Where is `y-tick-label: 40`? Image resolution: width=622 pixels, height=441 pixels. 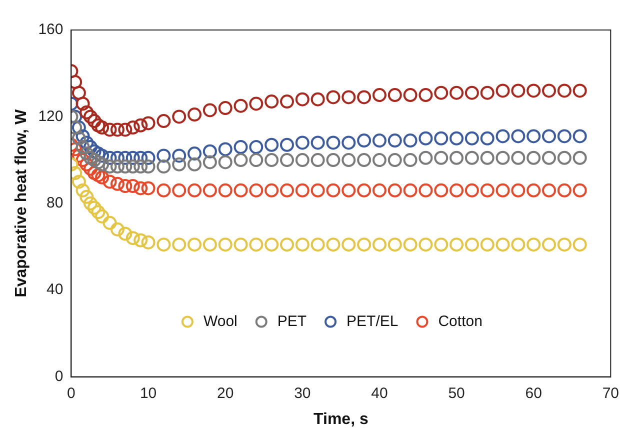
y-tick-label: 40 is located at coordinates (55, 289).